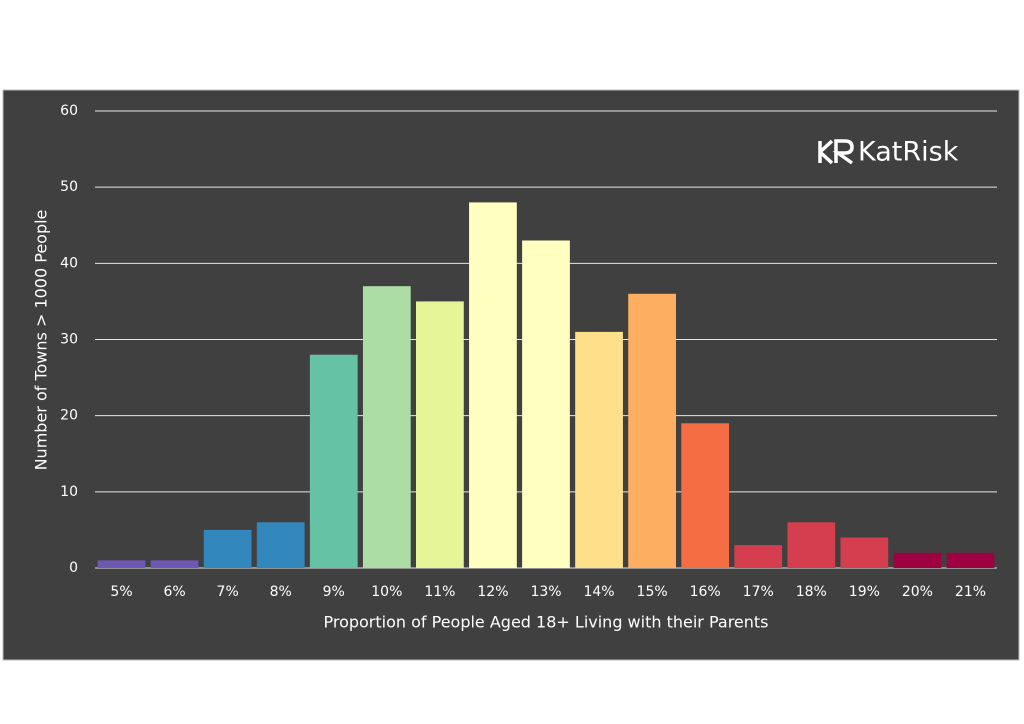 The width and height of the screenshot is (1024, 724). I want to click on y-tick-label: 40, so click(69, 263).